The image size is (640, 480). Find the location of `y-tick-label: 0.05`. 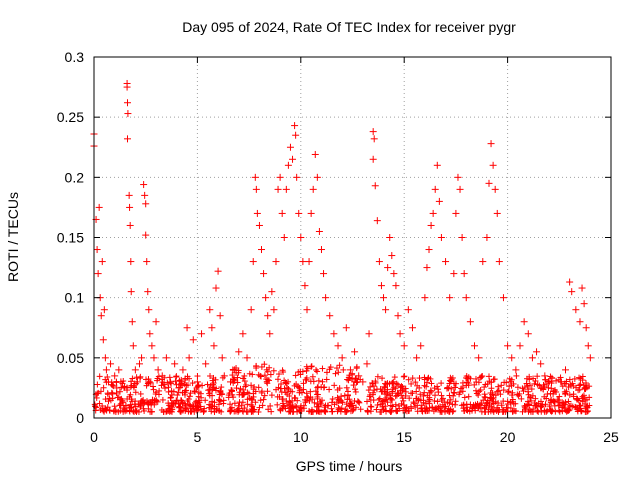

y-tick-label: 0.05 is located at coordinates (70, 358).